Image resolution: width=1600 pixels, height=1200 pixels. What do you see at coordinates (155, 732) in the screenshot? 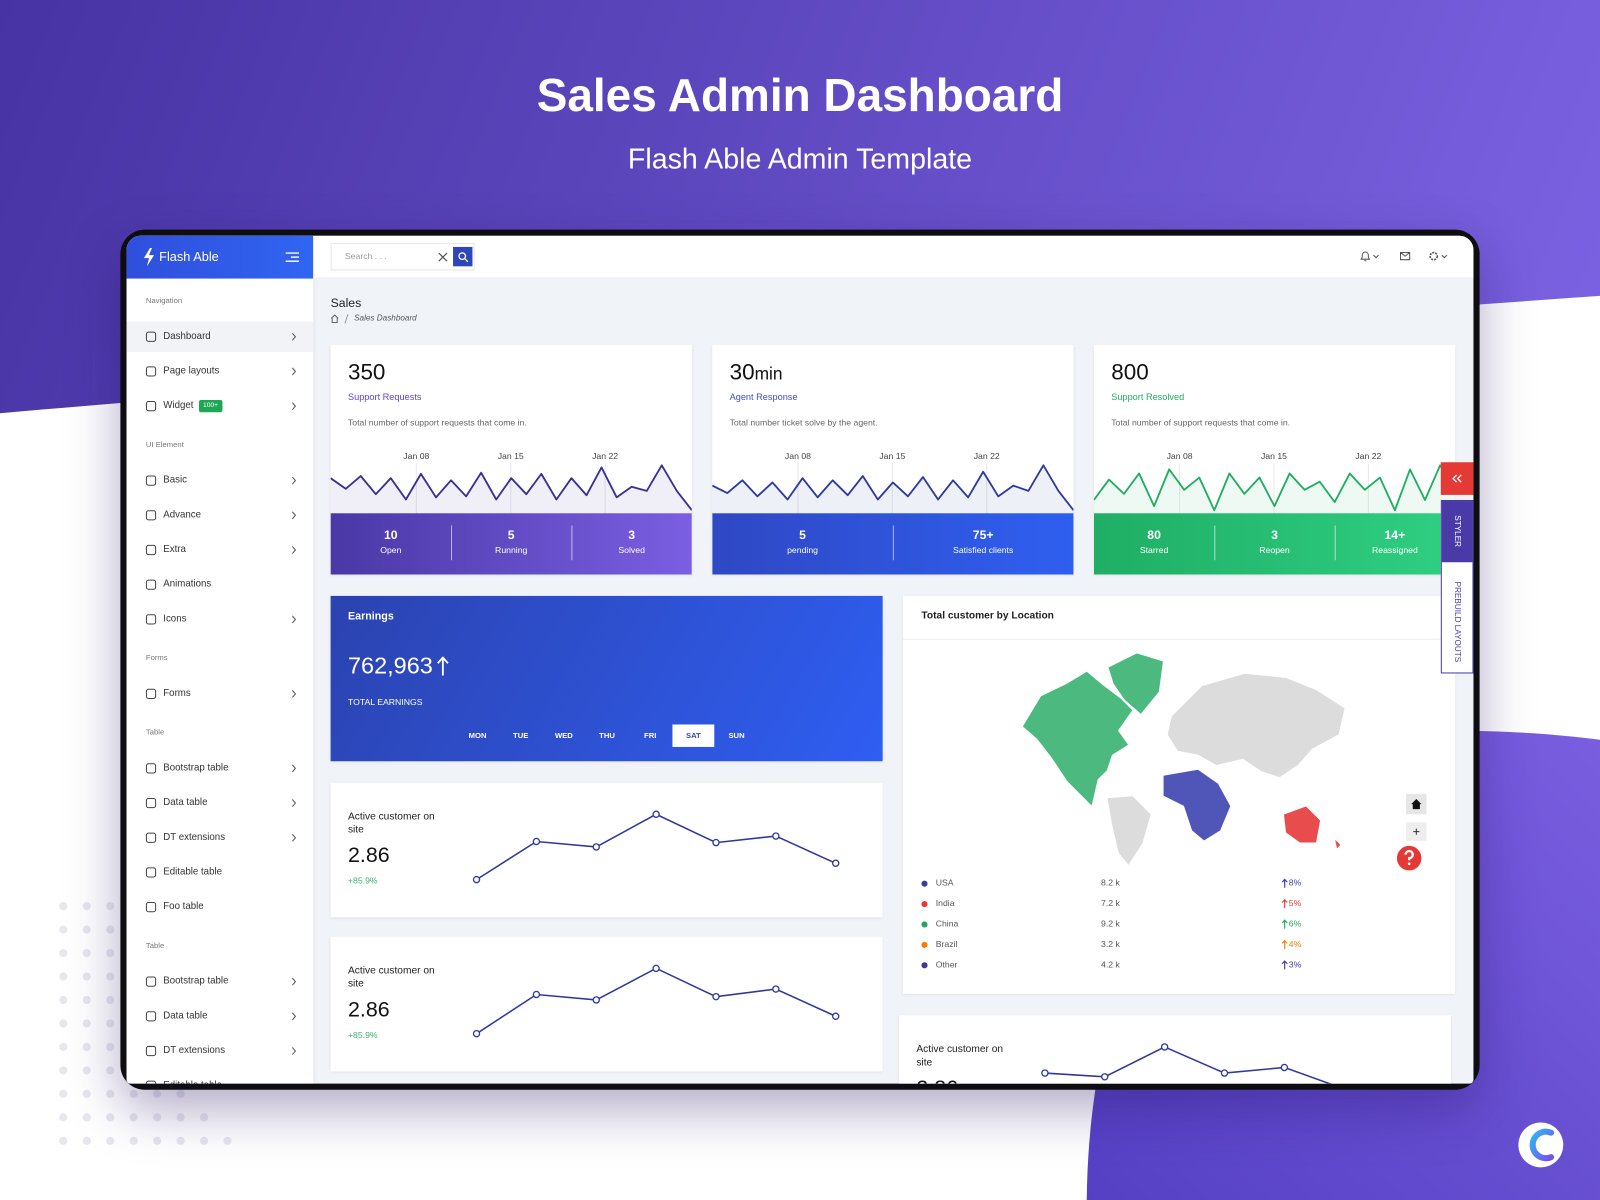
I see `nav-section-label: Table` at bounding box center [155, 732].